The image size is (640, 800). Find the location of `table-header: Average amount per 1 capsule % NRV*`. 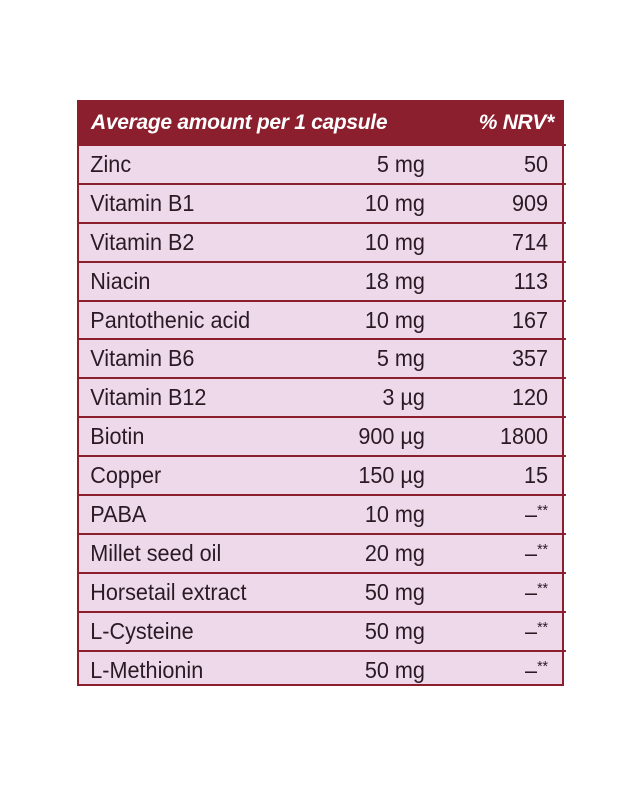

table-header: Average amount per 1 capsule % NRV* is located at coordinates (320, 123).